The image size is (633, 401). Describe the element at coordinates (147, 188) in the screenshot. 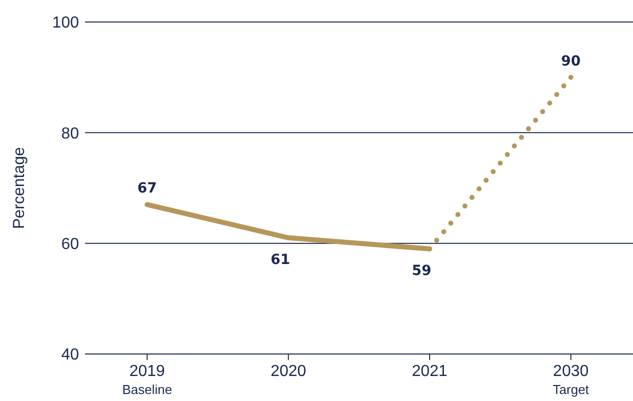

I see `data-label: 67` at that location.